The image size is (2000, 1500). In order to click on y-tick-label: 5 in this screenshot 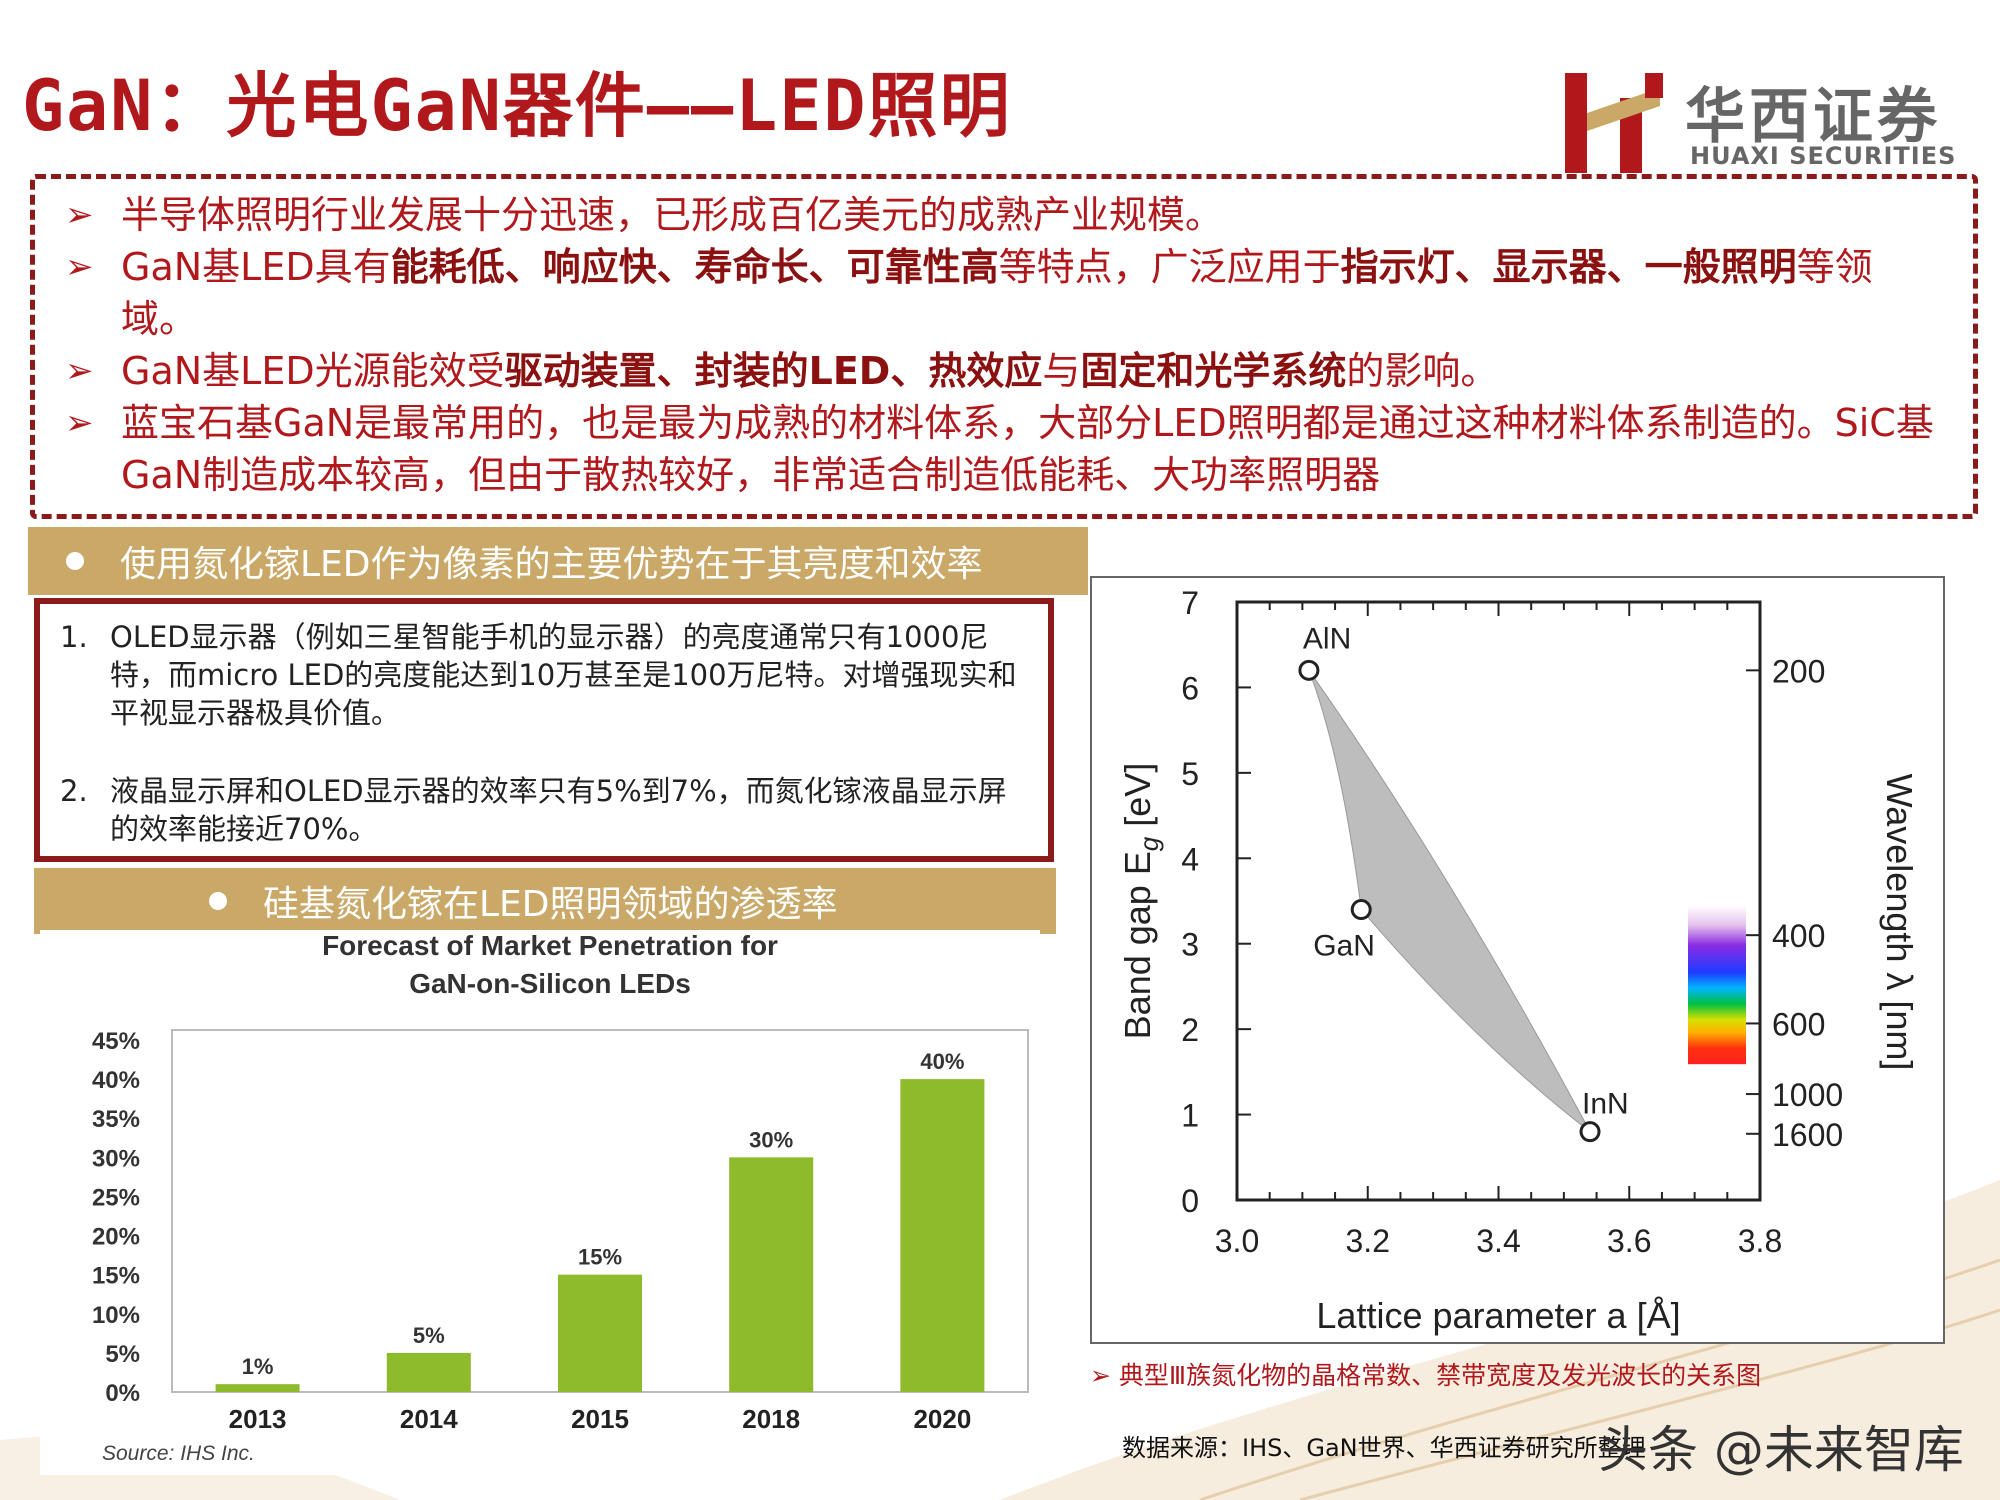, I will do `click(1190, 774)`.